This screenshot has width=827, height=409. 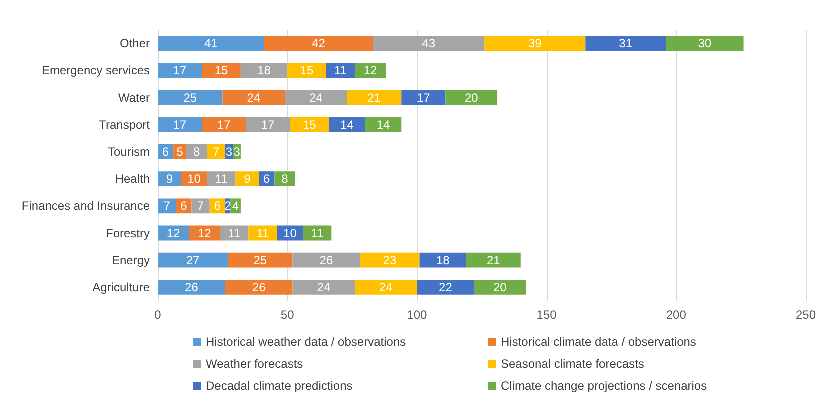 What do you see at coordinates (135, 43) in the screenshot?
I see `y-tick-label: Other` at bounding box center [135, 43].